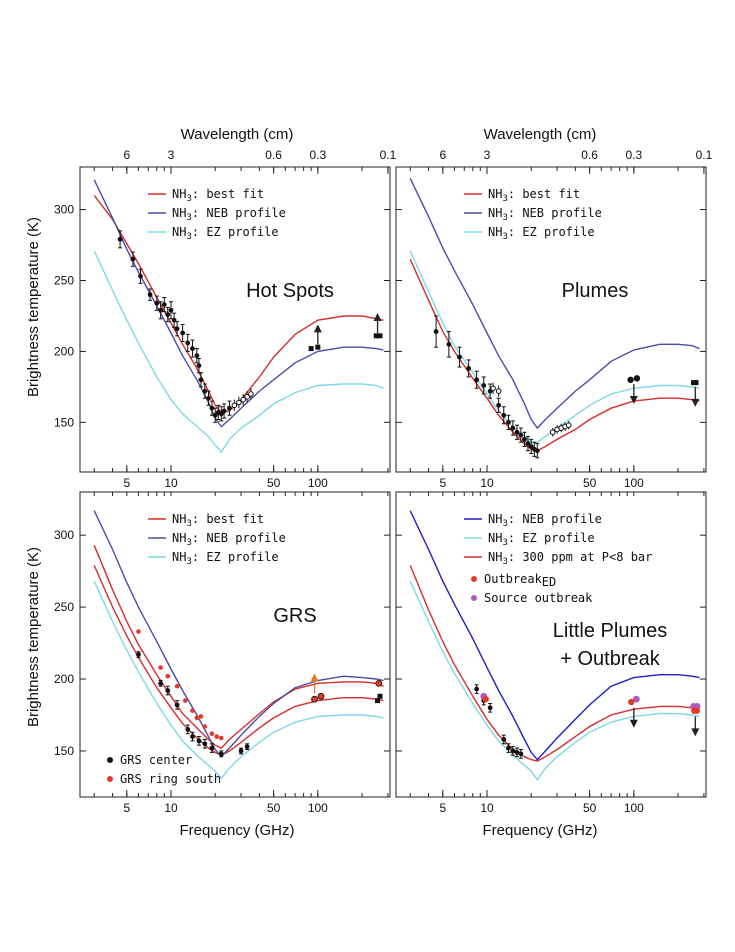  What do you see at coordinates (225, 233) in the screenshot?
I see `legend-entry: NH3: EZ profile` at bounding box center [225, 233].